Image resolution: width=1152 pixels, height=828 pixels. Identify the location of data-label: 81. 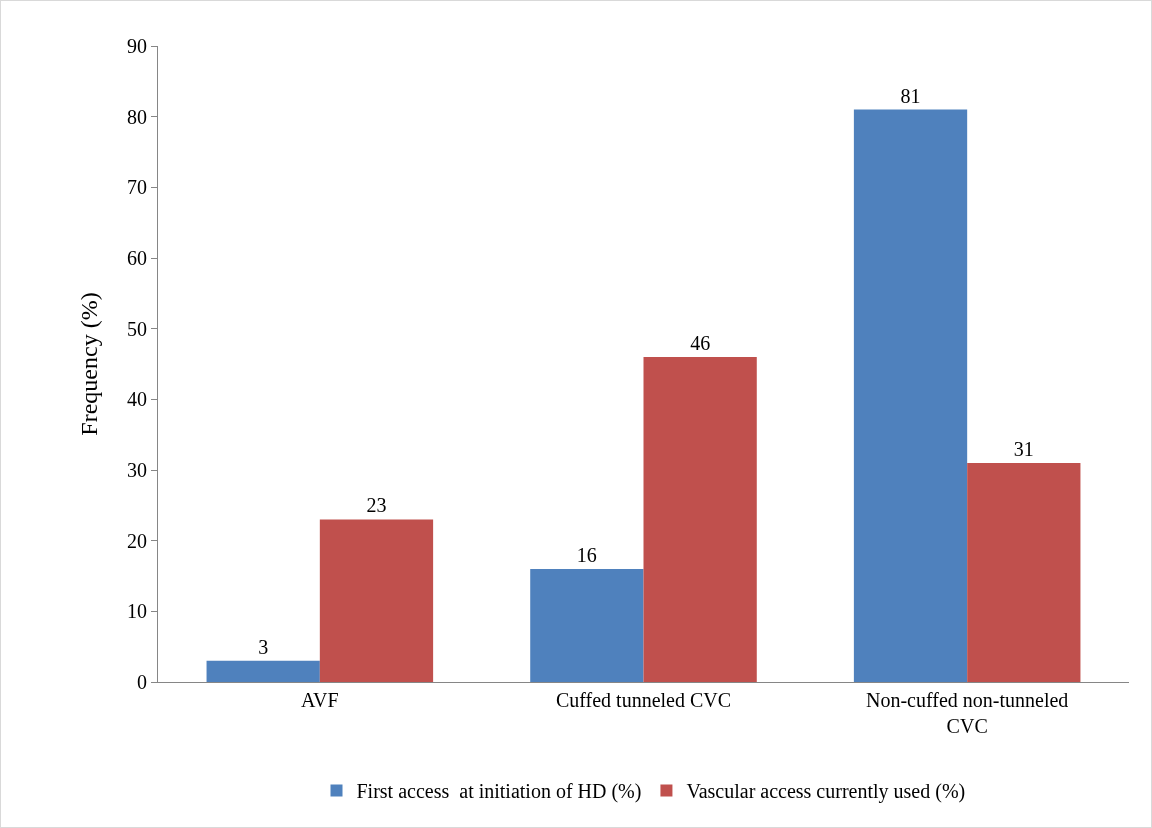
(910, 95).